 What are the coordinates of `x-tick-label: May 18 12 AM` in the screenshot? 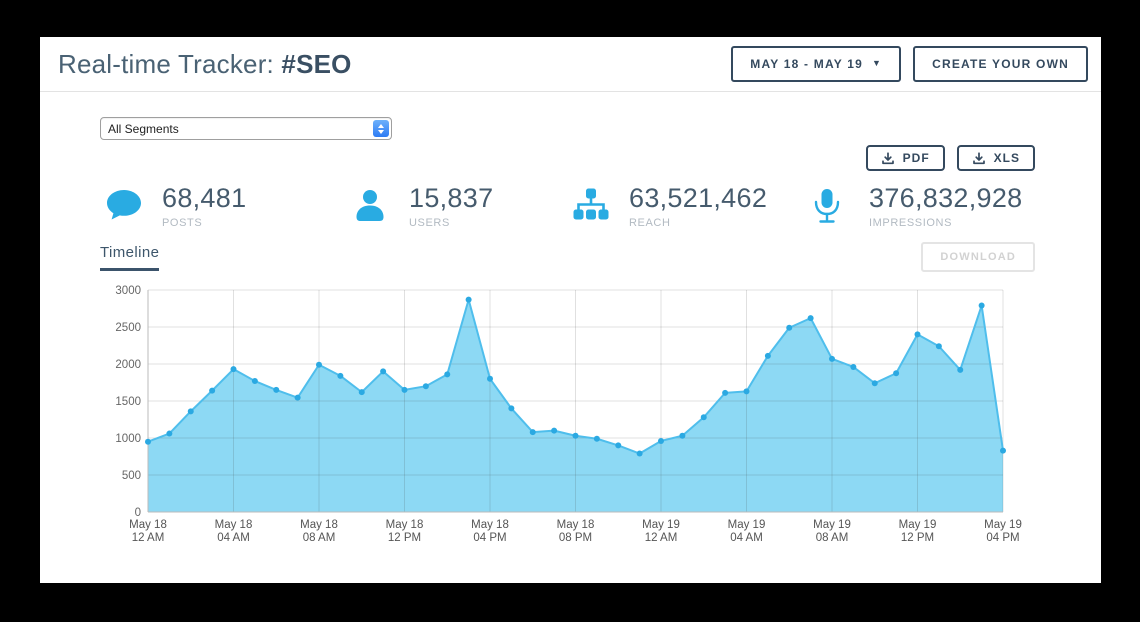 It's located at (148, 531).